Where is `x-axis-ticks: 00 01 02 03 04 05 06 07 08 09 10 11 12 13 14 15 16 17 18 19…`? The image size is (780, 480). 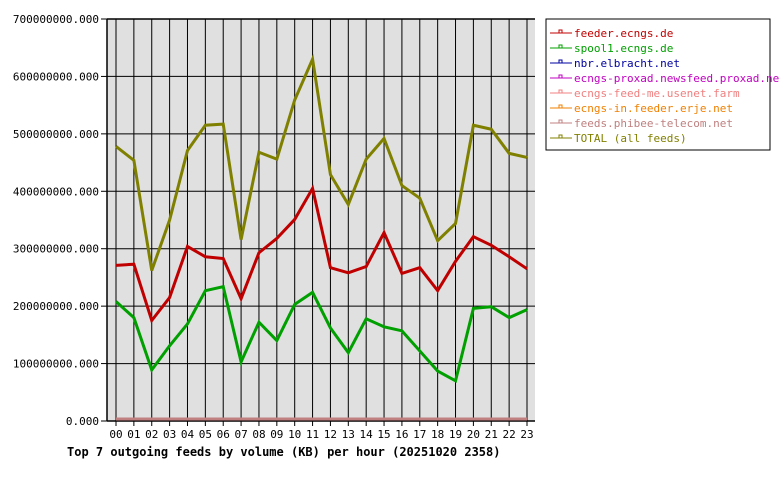 x-axis-ticks: 00 01 02 03 04 05 06 07 08 09 10 11 12 13 14 15 16 17 18 19… is located at coordinates (321, 431).